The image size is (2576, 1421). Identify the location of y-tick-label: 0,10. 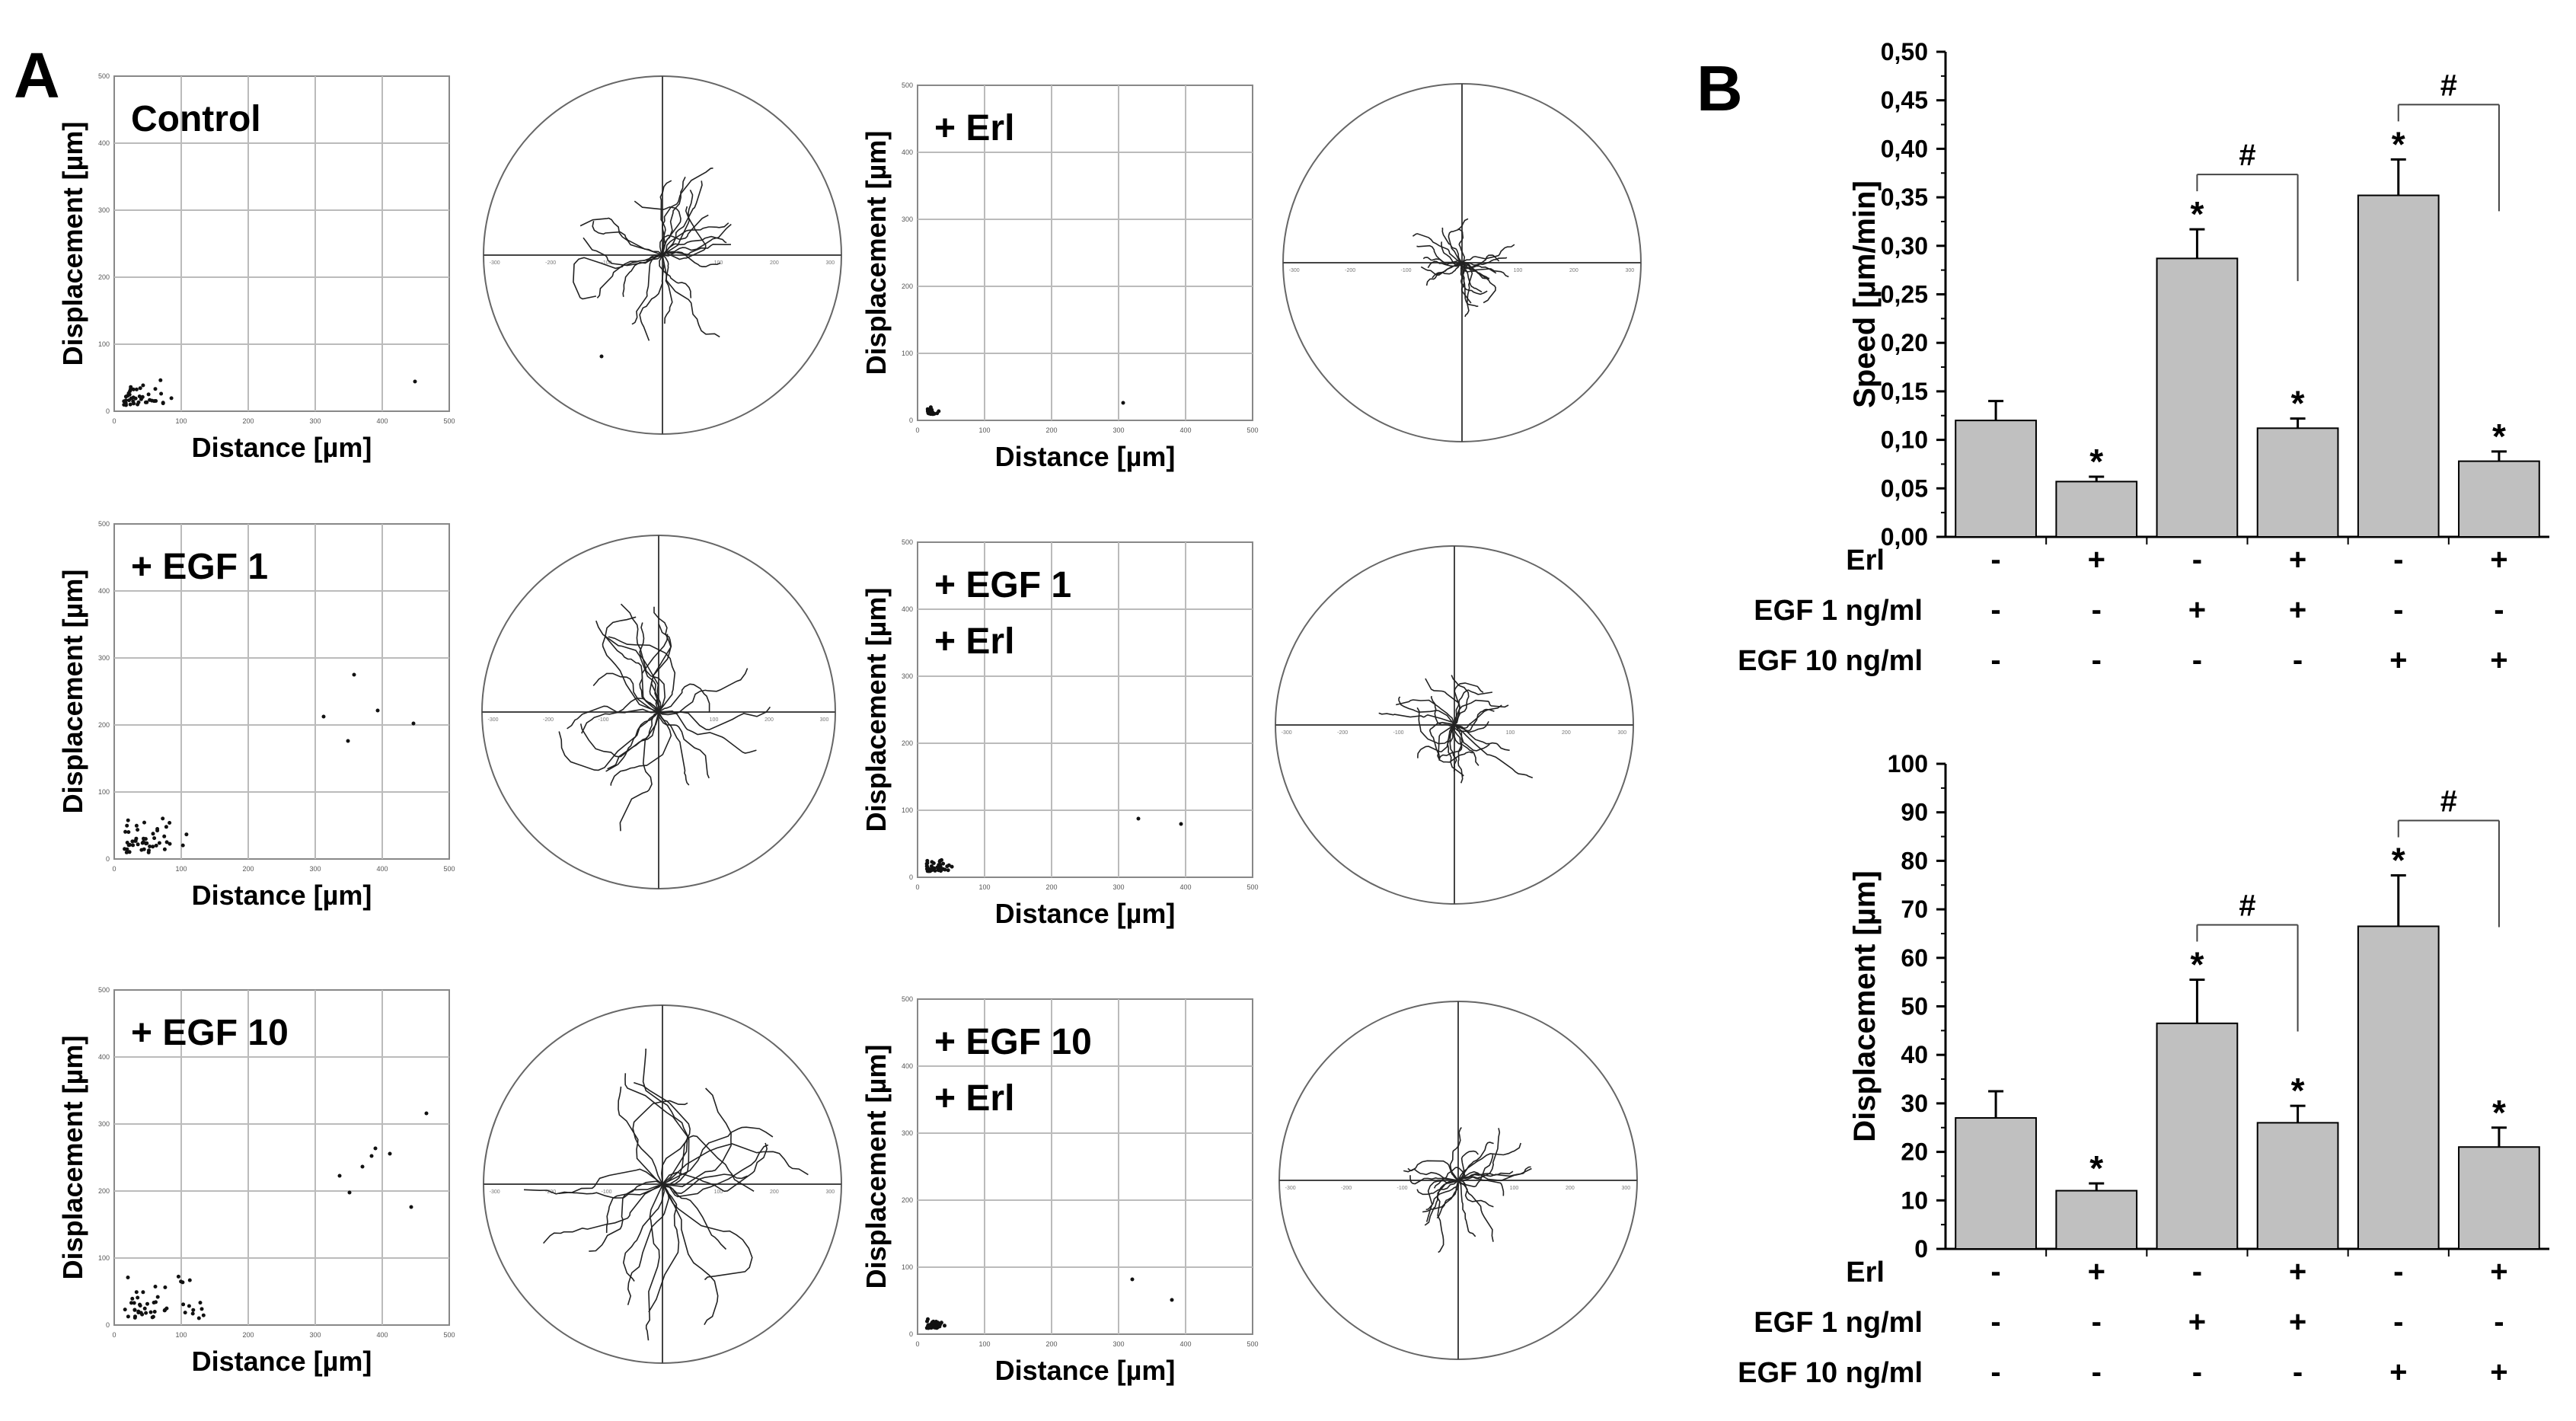
(1904, 440).